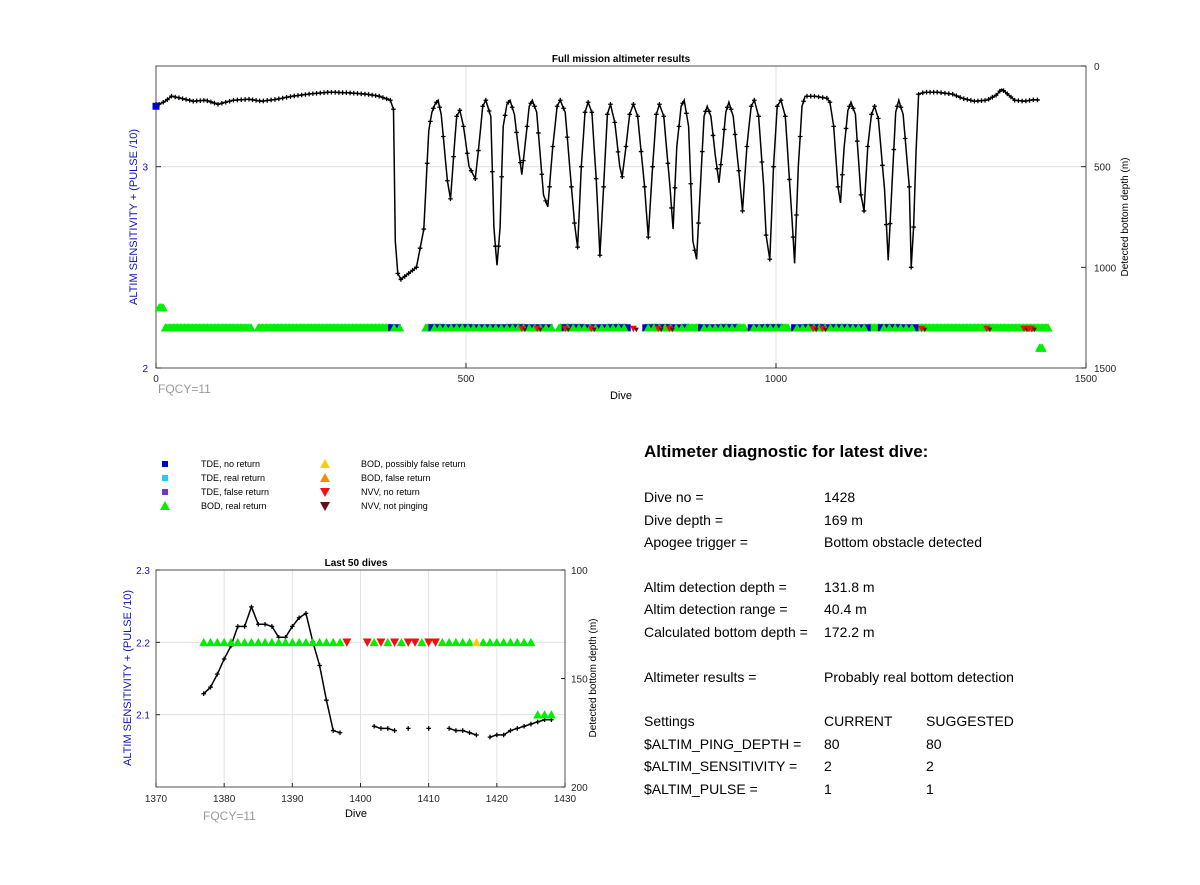 The width and height of the screenshot is (1200, 885). I want to click on setting-suggested: 1, so click(930, 788).